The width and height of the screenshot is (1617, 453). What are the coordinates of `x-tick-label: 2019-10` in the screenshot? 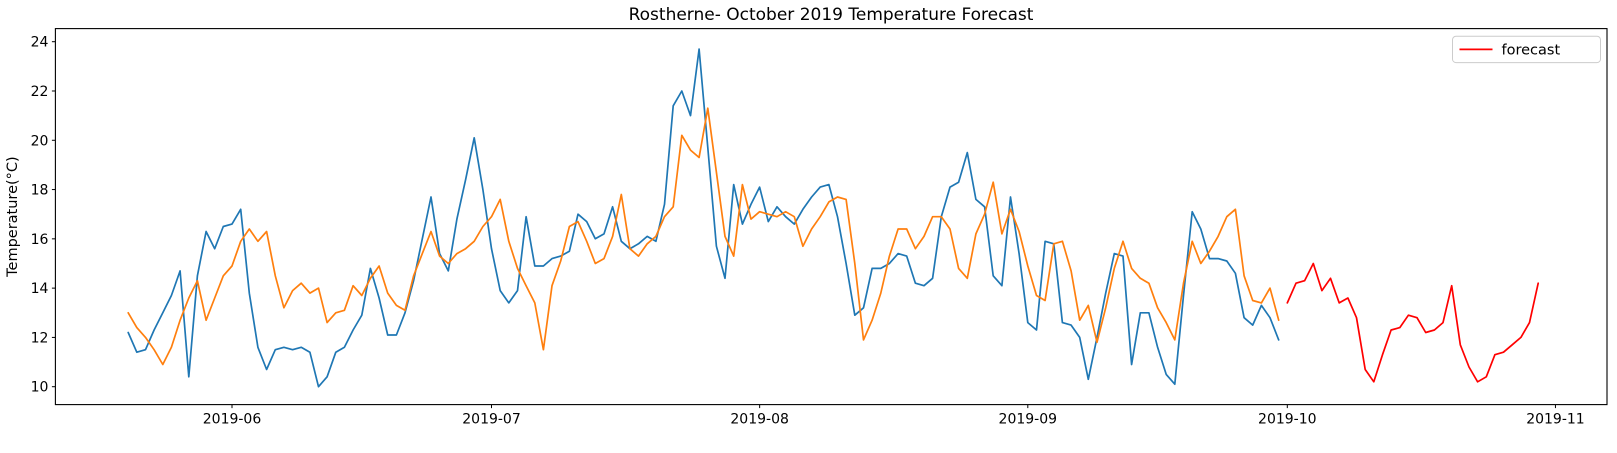 It's located at (1287, 420).